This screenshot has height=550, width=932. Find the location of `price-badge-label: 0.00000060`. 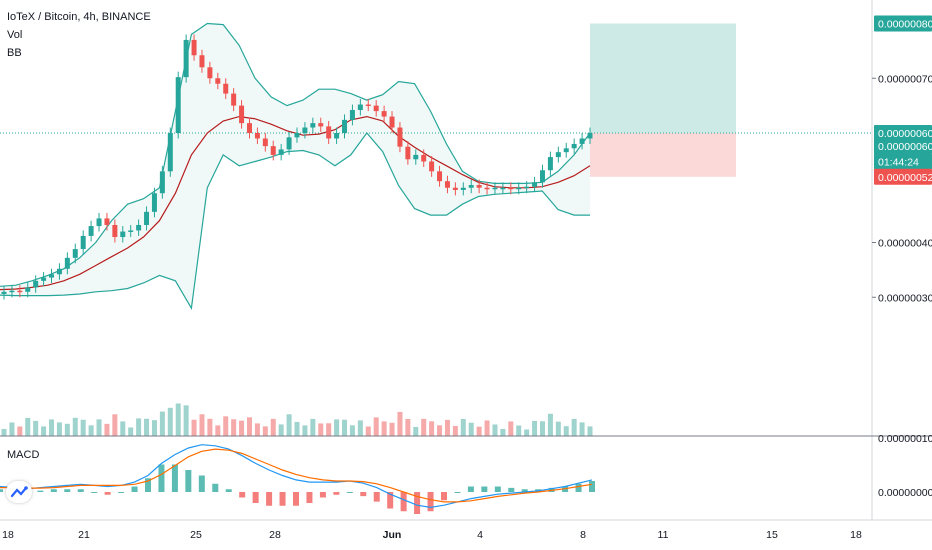

price-badge-label: 0.00000060 is located at coordinates (905, 134).